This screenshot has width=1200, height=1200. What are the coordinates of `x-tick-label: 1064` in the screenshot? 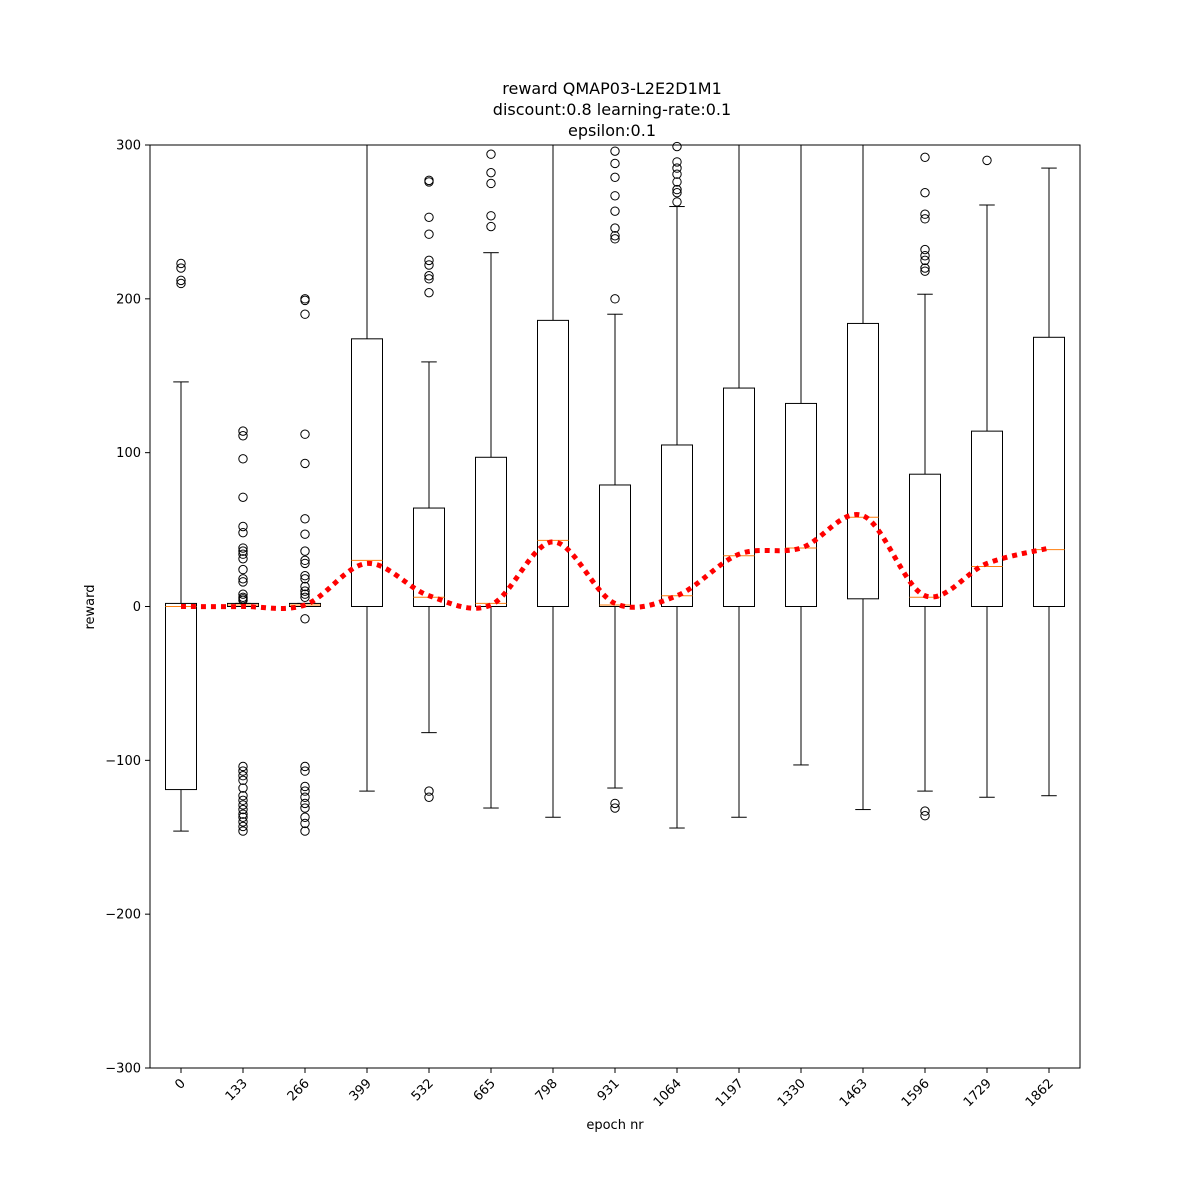 It's located at (668, 1093).